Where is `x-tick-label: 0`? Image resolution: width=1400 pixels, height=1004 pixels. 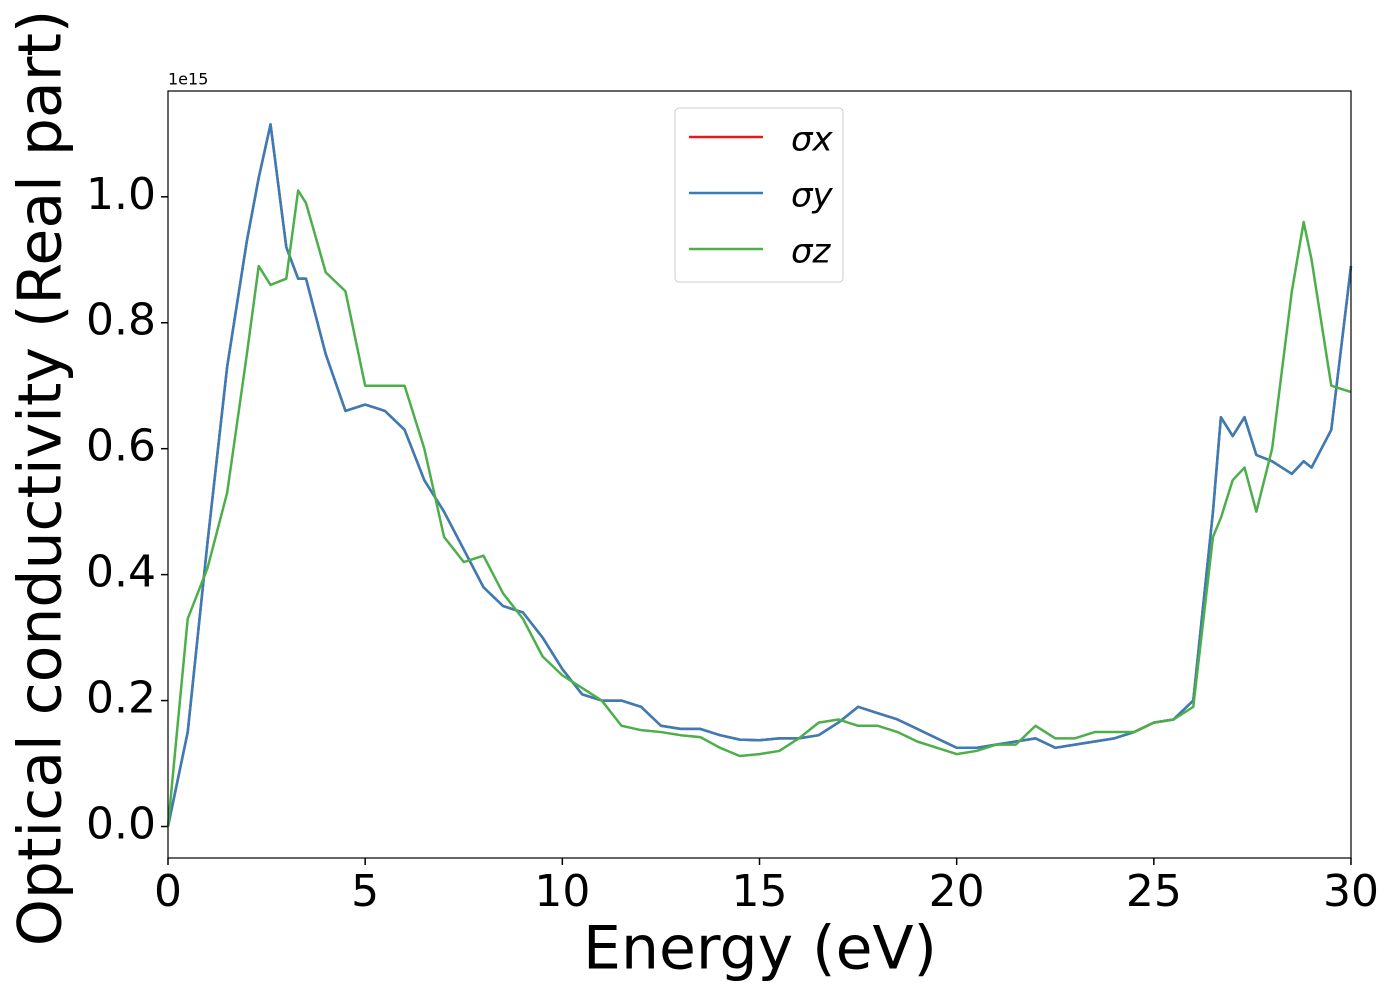 x-tick-label: 0 is located at coordinates (168, 891).